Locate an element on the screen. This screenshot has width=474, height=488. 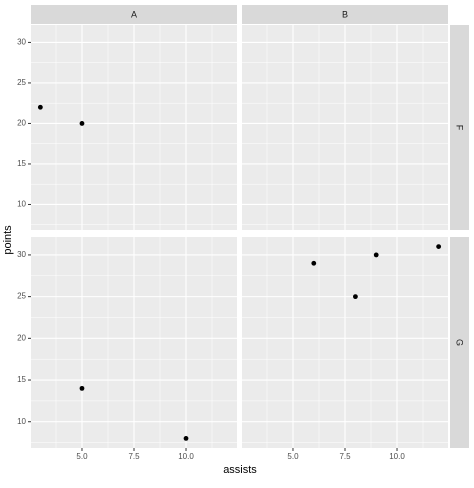
strip-label: G is located at coordinates (460, 342).